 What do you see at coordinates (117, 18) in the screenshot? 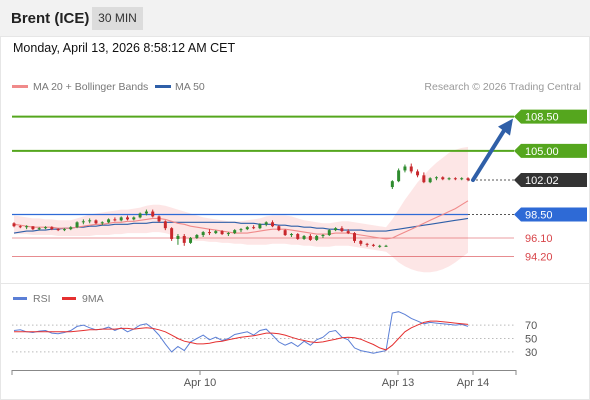
I see `timeframe-selector: 30 MIN` at bounding box center [117, 18].